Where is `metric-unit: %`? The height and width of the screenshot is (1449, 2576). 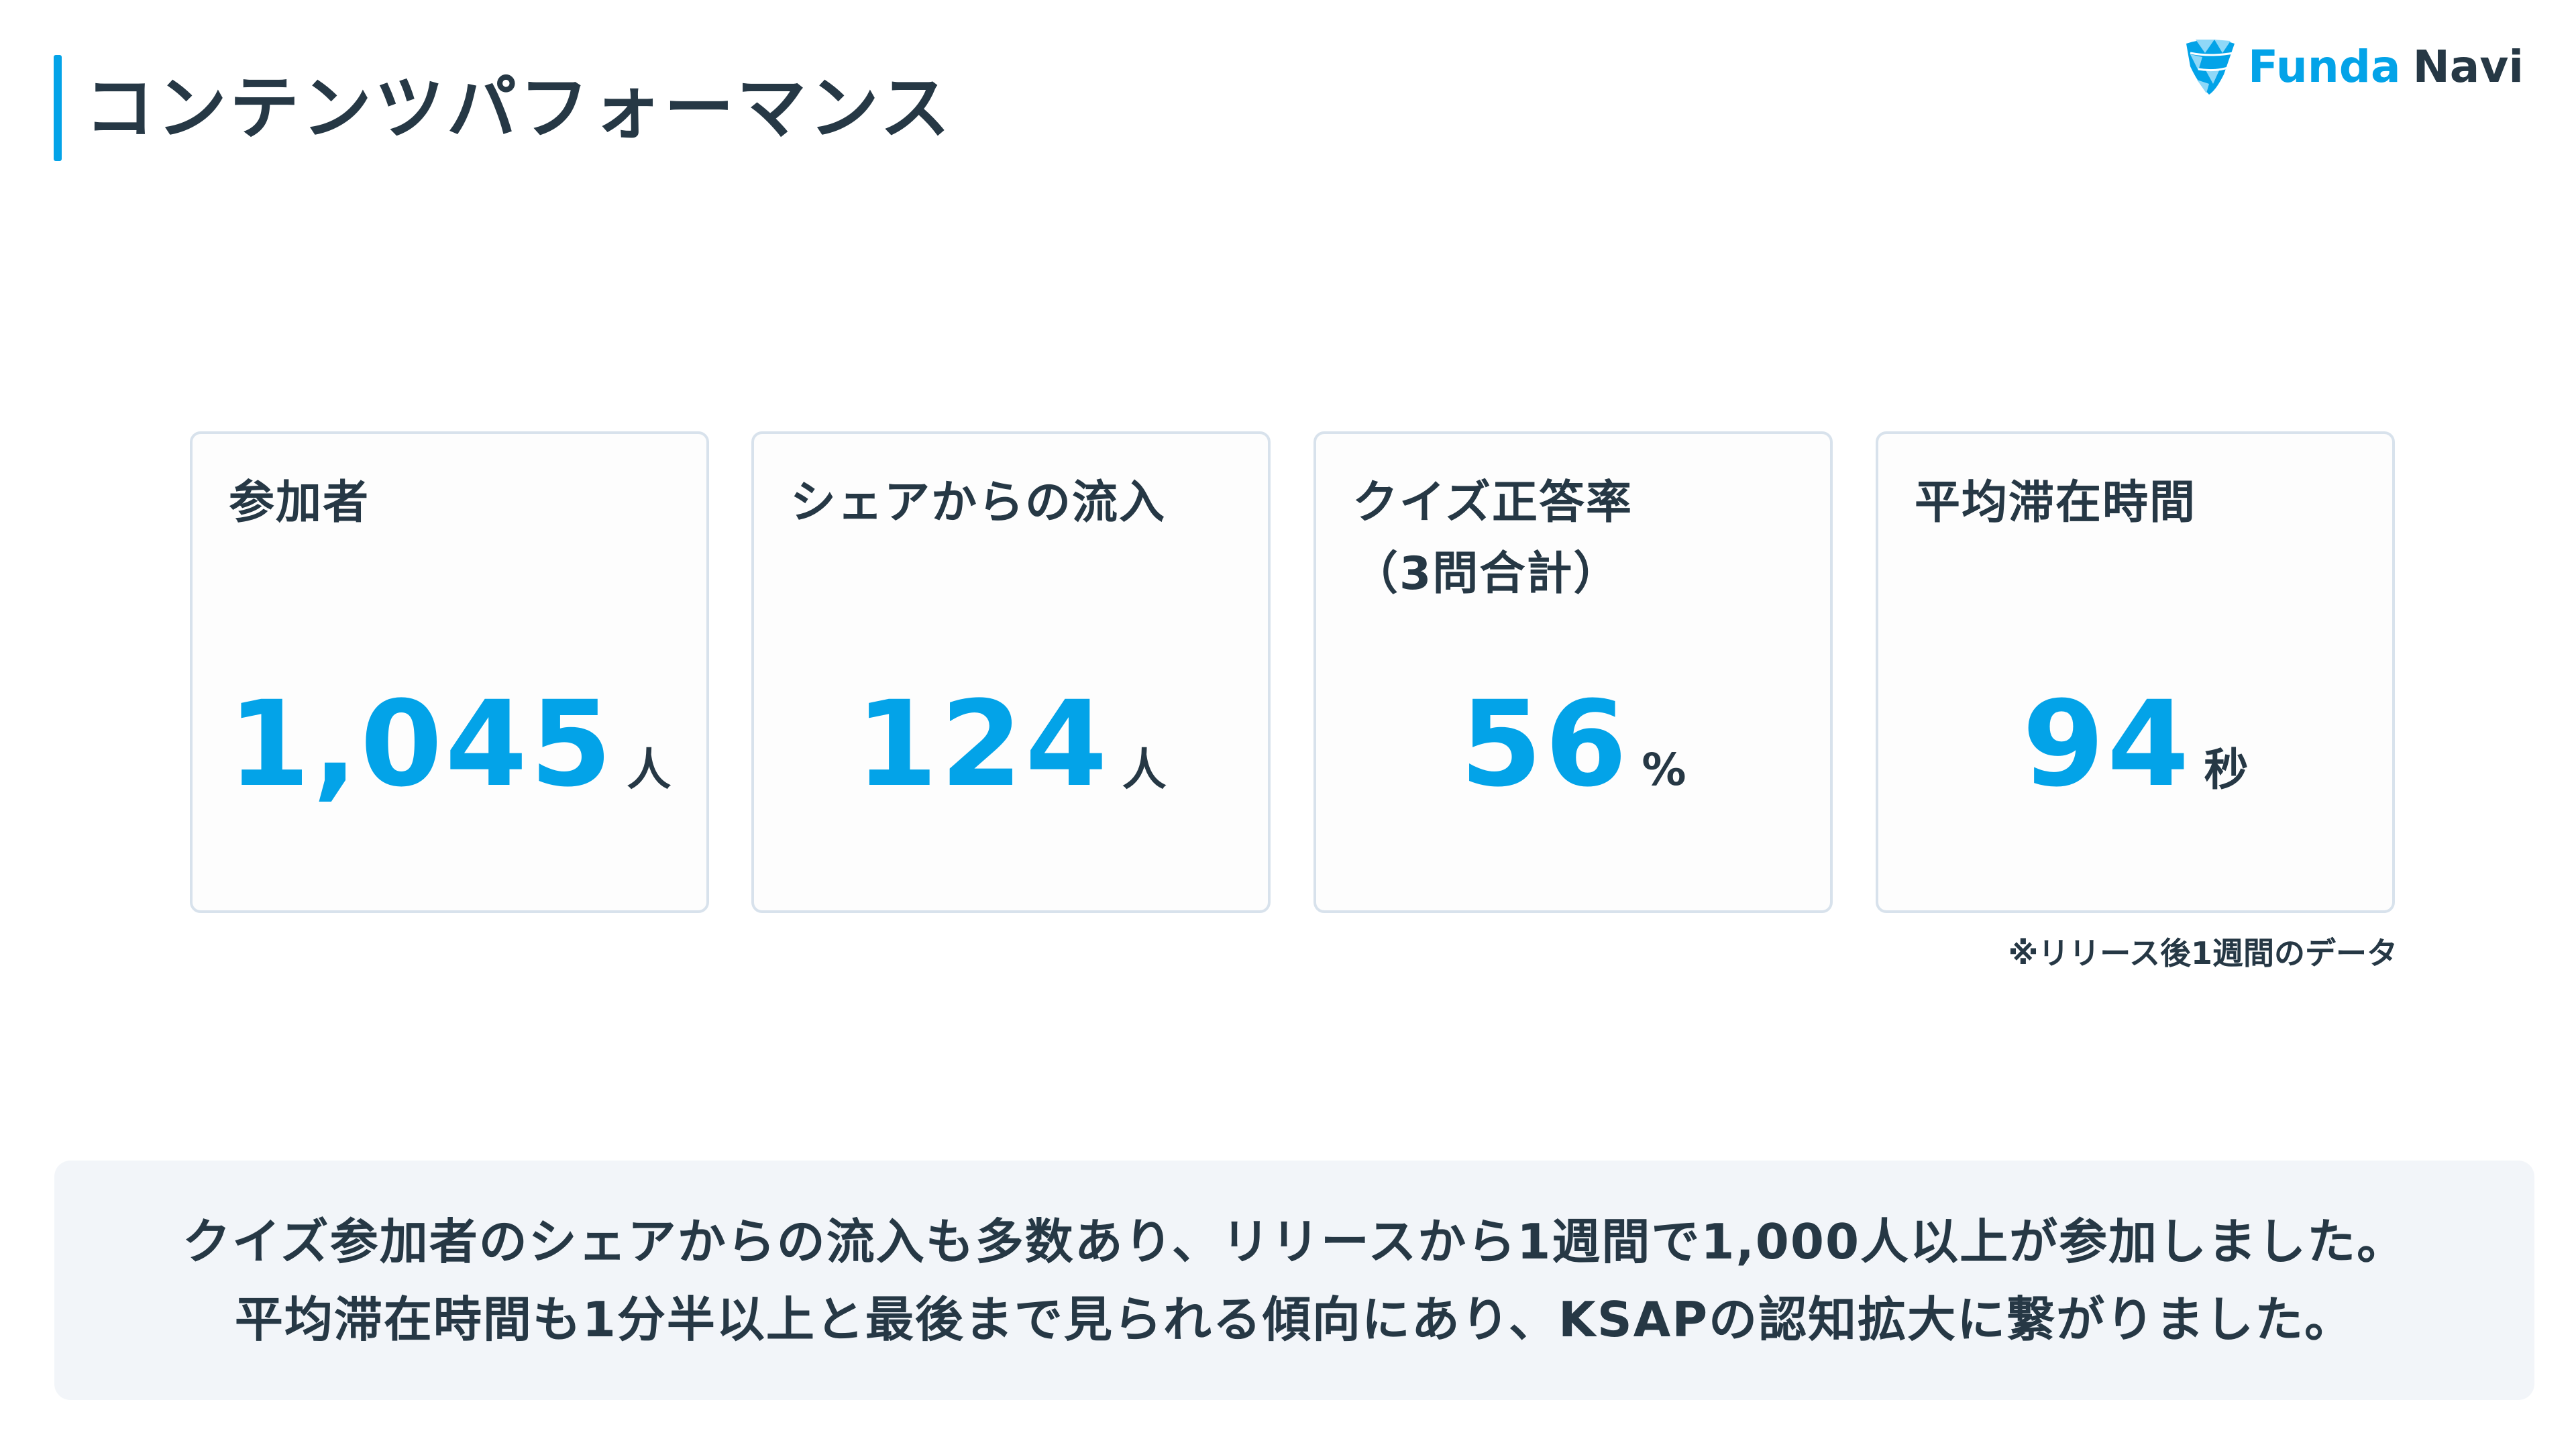
metric-unit: % is located at coordinates (1664, 770).